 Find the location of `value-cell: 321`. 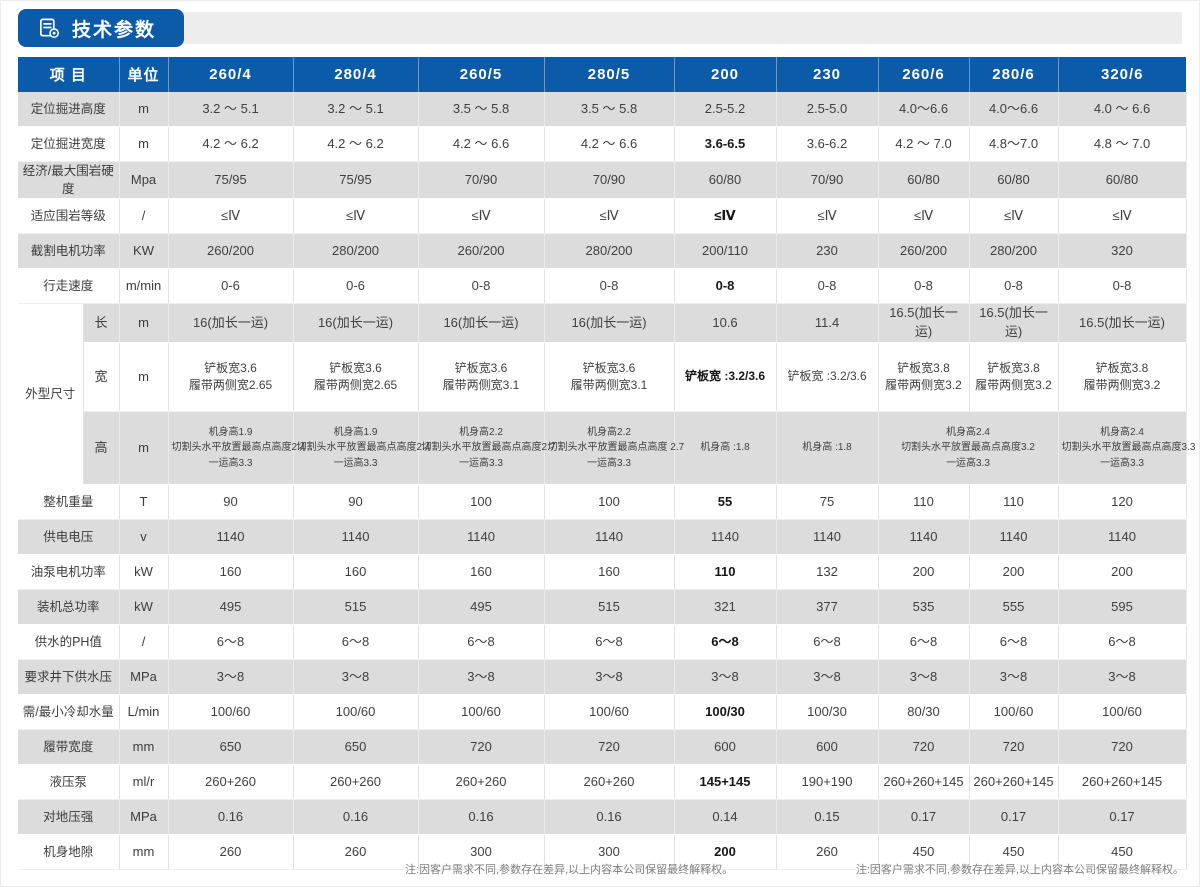

value-cell: 321 is located at coordinates (725, 607).